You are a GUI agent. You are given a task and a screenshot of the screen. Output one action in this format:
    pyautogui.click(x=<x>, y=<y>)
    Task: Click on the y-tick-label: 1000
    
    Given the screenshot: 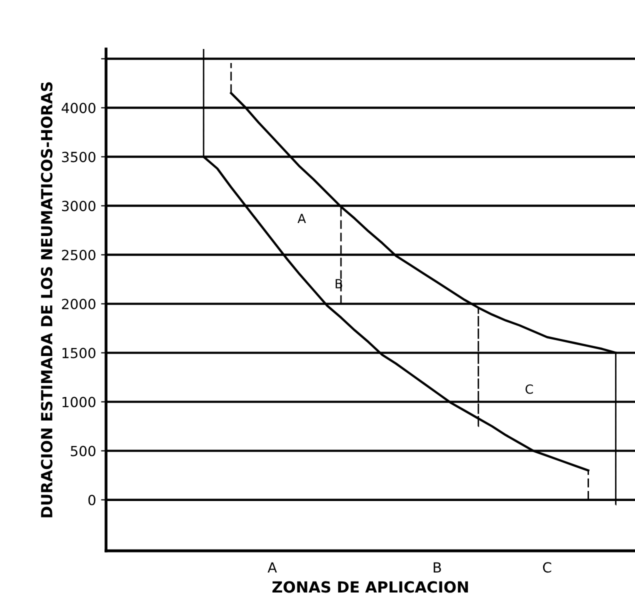 What is the action you would take?
    pyautogui.click(x=79, y=402)
    